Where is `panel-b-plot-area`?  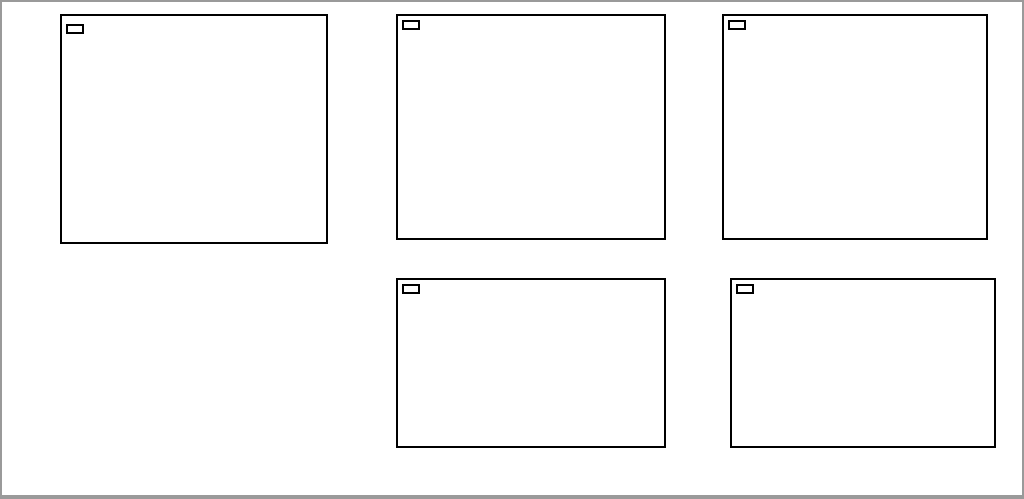 panel-b-plot-area is located at coordinates (531, 127).